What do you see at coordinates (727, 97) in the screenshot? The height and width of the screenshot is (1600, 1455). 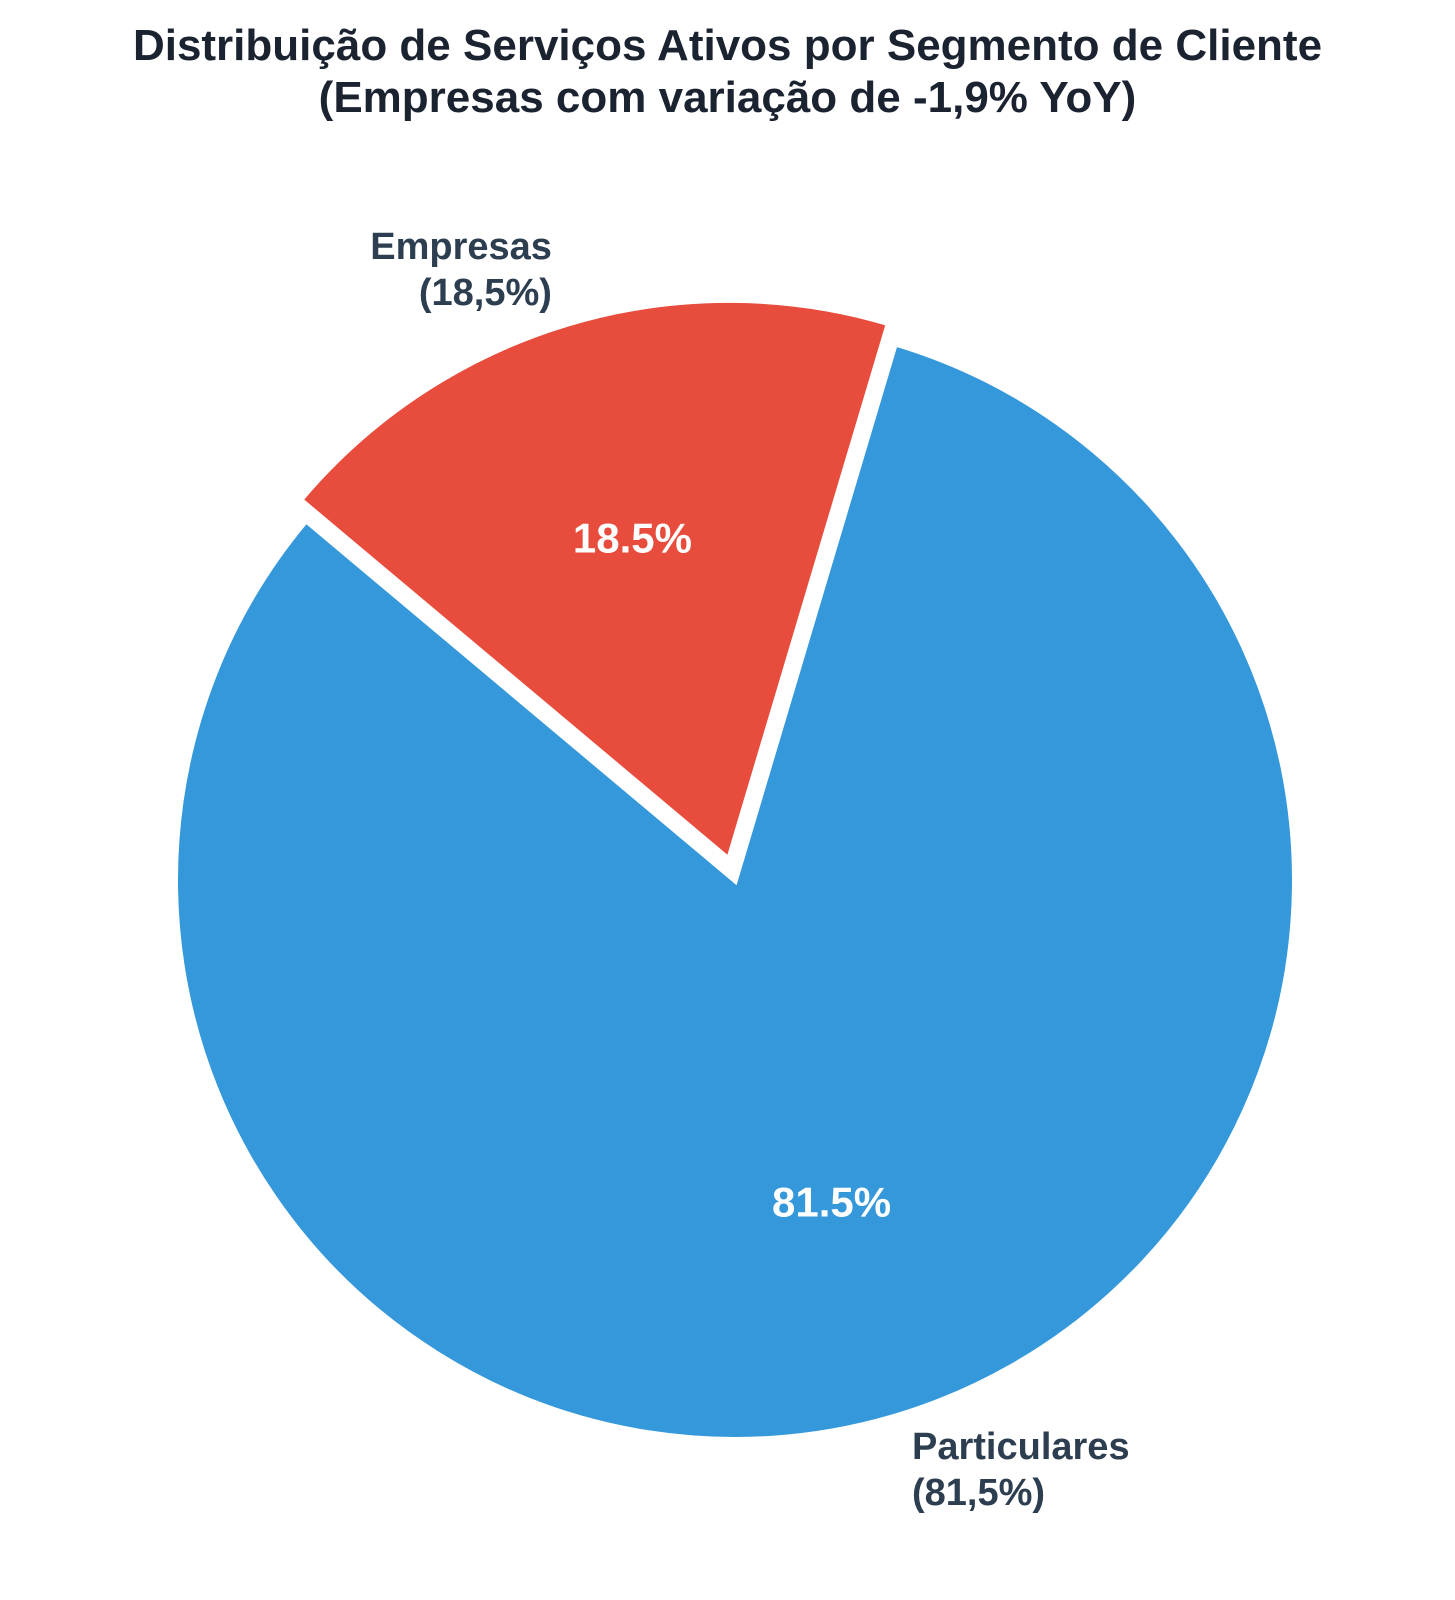 I see `chart-title-line-2: (Empresas com variação de -1,9% YoY)` at bounding box center [727, 97].